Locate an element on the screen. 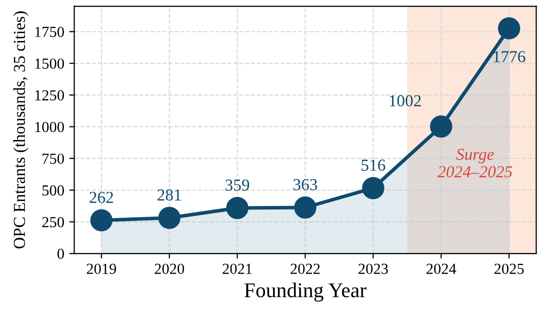  y-tick-label: 0 is located at coordinates (60, 253).